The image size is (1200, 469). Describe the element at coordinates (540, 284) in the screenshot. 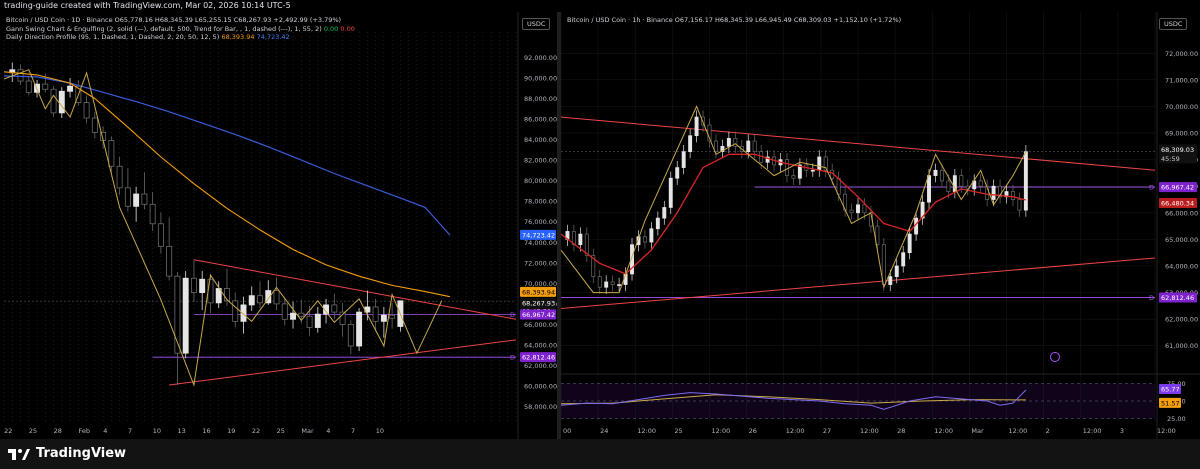

I see `y-tick-label: 70,000.00` at that location.